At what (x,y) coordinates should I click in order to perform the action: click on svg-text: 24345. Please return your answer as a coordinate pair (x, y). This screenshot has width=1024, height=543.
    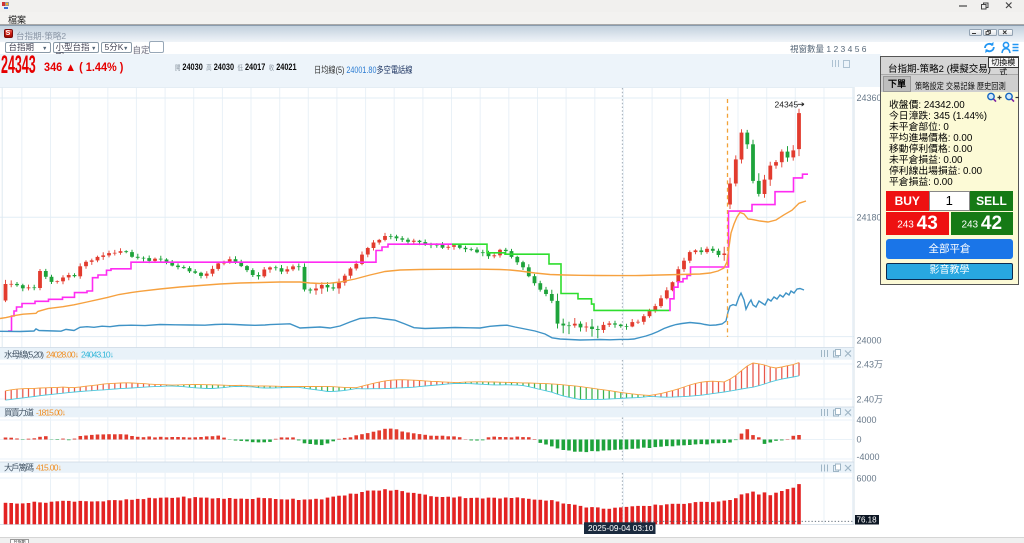
    Looking at the image, I should click on (787, 104).